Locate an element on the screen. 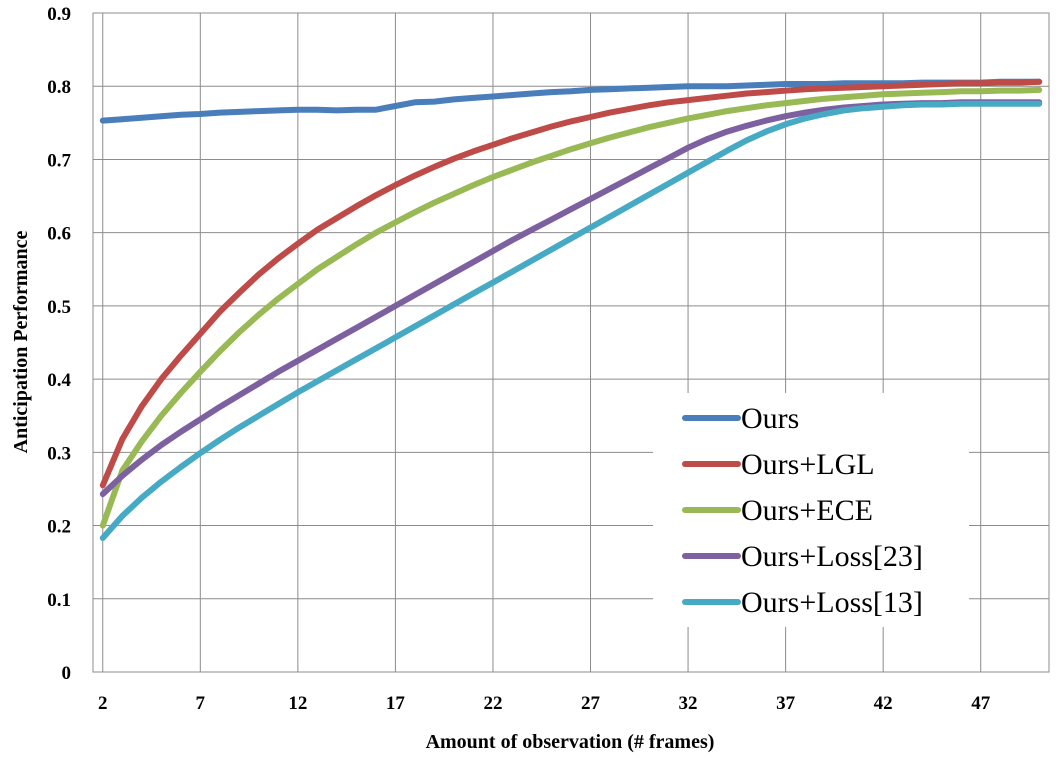 This screenshot has width=1064, height=763. y-tick-label: 0.6 is located at coordinates (59, 234).